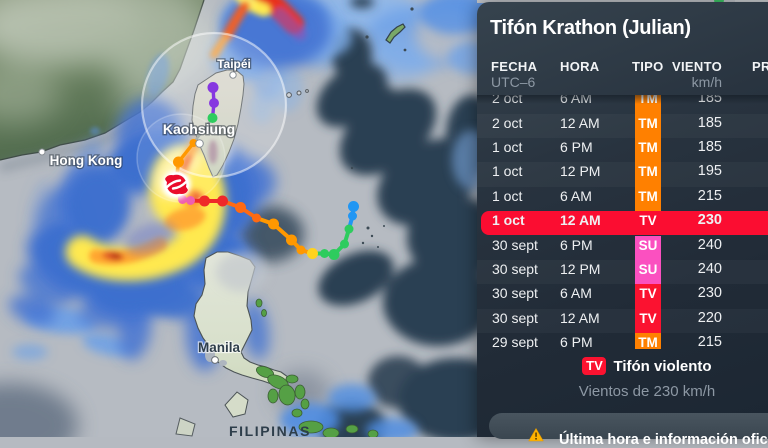  I want to click on svg-text: FILIPINAS, so click(270, 430).